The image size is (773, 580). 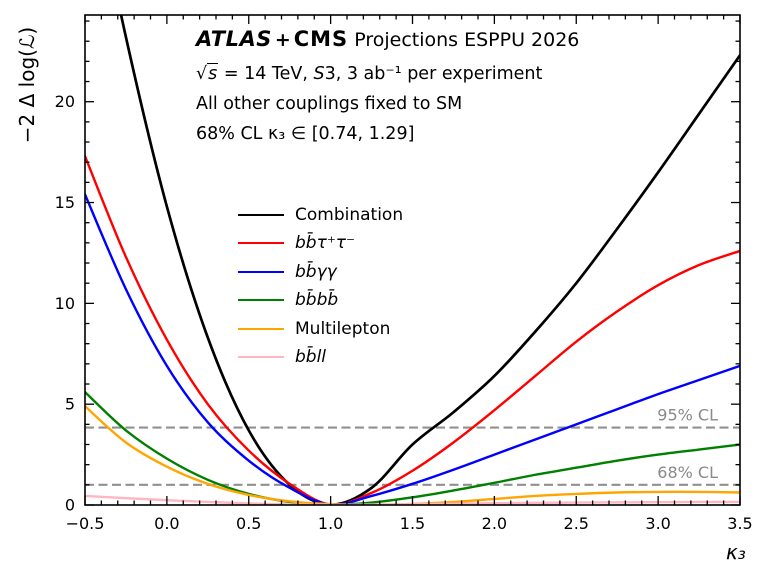 I want to click on y-tick-label: 15, so click(x=65, y=202).